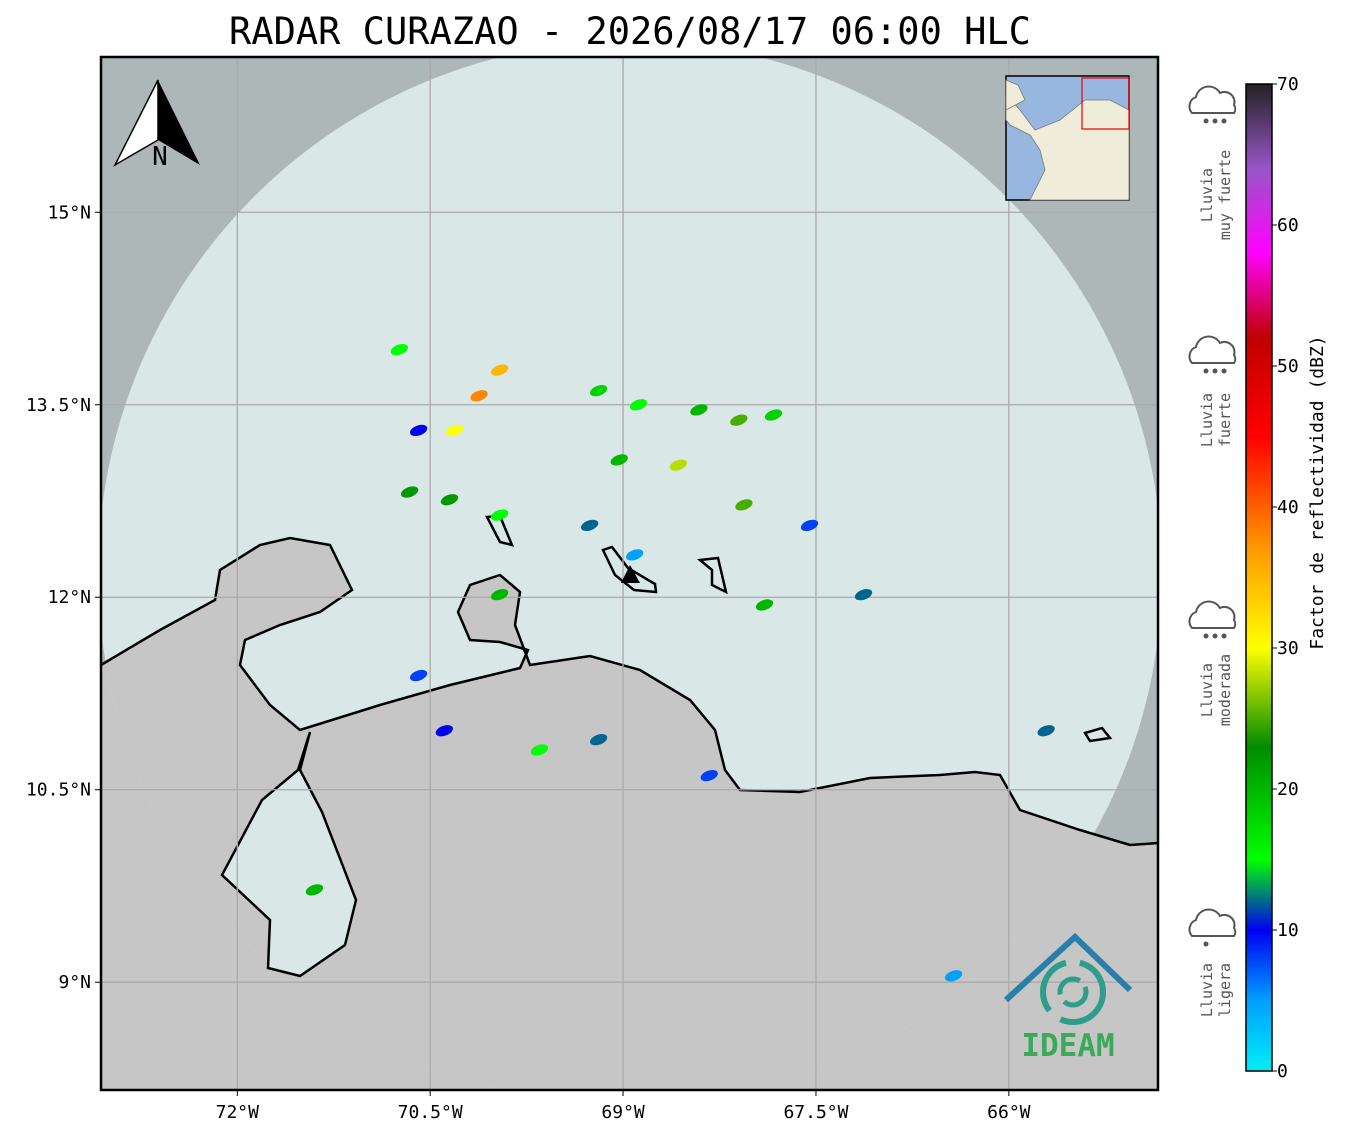 Image resolution: width=1368 pixels, height=1137 pixels. Describe the element at coordinates (1288, 930) in the screenshot. I see `colorbar-tick-label: 10` at that location.